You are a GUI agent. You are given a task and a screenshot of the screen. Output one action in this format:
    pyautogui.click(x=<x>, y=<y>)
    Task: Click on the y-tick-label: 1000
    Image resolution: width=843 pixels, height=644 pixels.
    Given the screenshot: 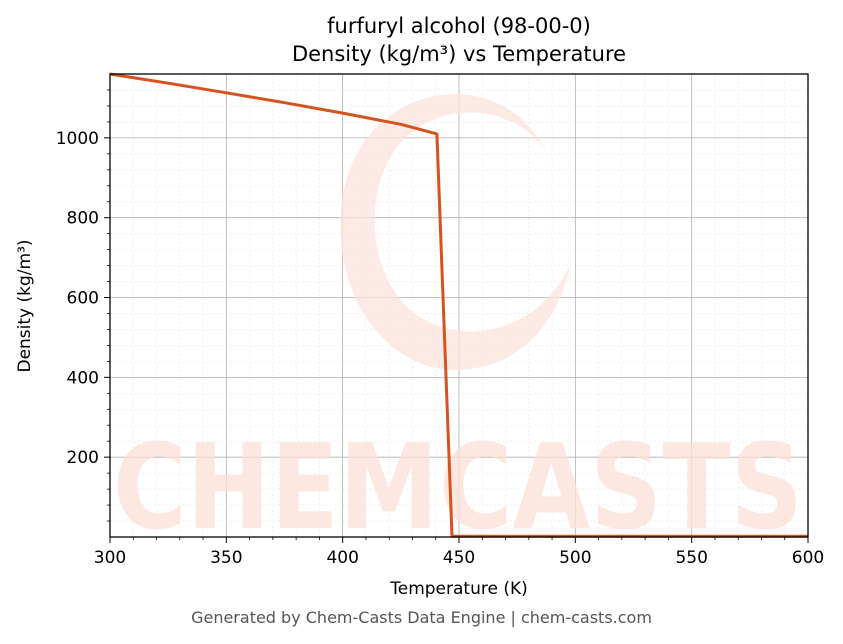 What is the action you would take?
    pyautogui.click(x=77, y=139)
    